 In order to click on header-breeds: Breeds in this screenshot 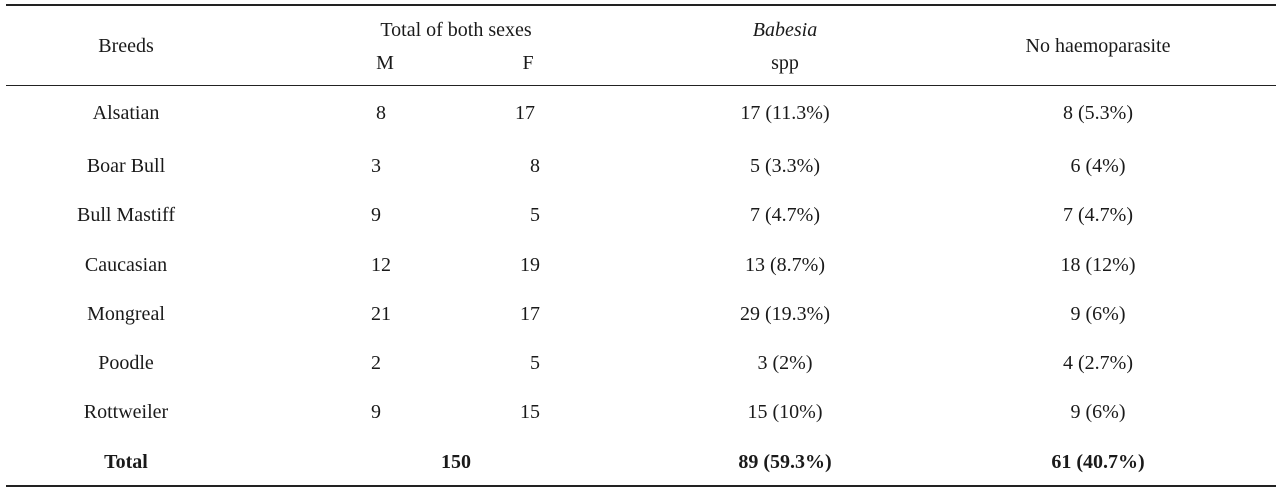, I will do `click(126, 46)`.